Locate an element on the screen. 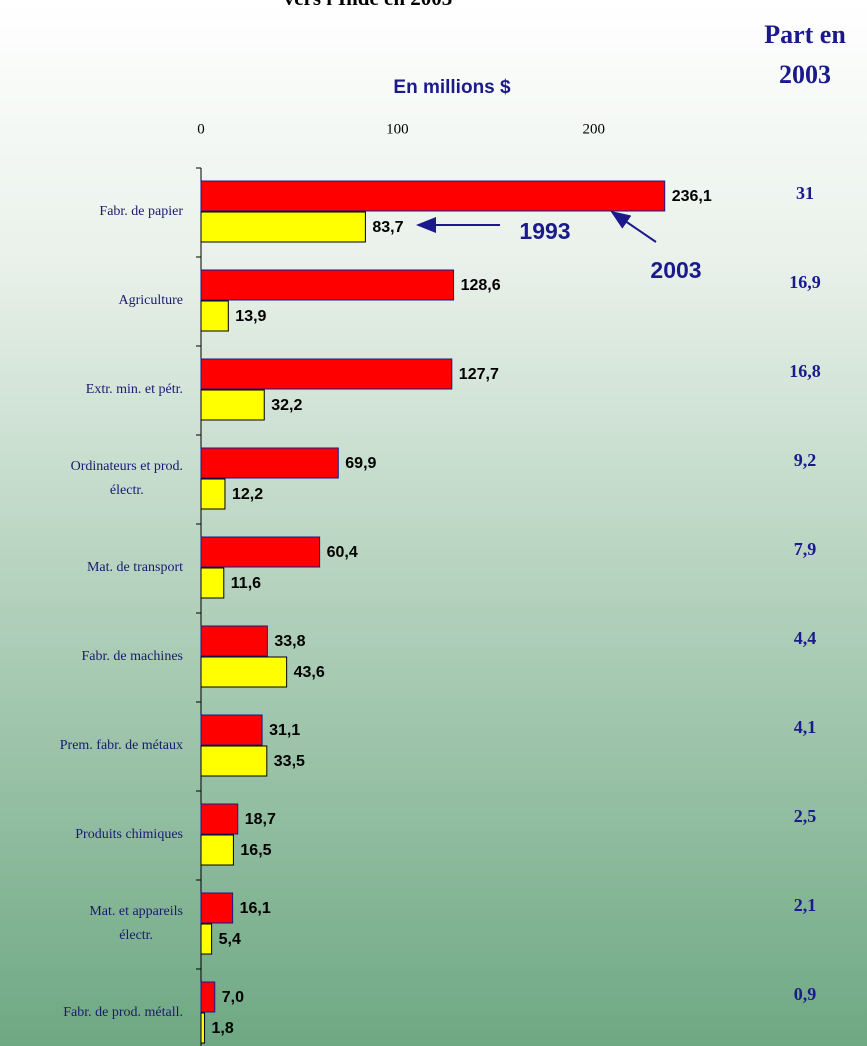 This screenshot has height=1046, width=867. arrow is located at coordinates (633, 226).